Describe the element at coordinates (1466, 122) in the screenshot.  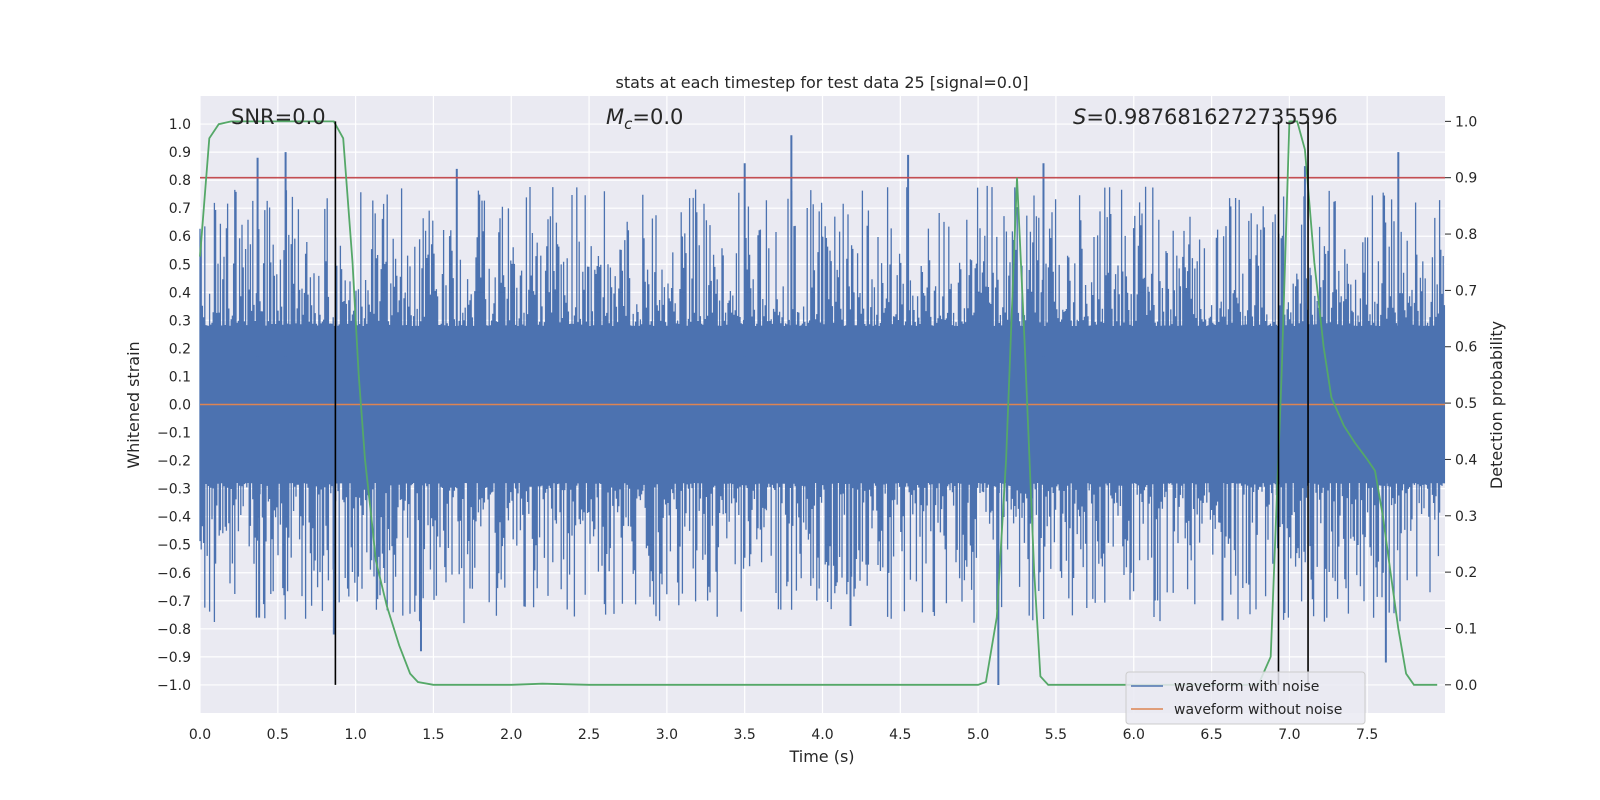
I see `y2-tick-label: 1.0` at that location.